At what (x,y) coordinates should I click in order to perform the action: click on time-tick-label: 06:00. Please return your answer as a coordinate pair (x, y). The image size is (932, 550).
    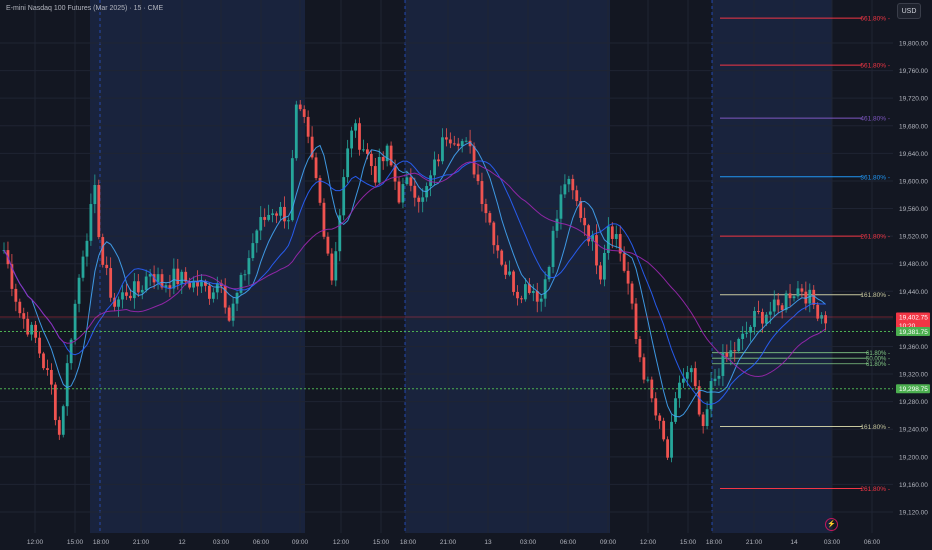
    Looking at the image, I should click on (872, 542).